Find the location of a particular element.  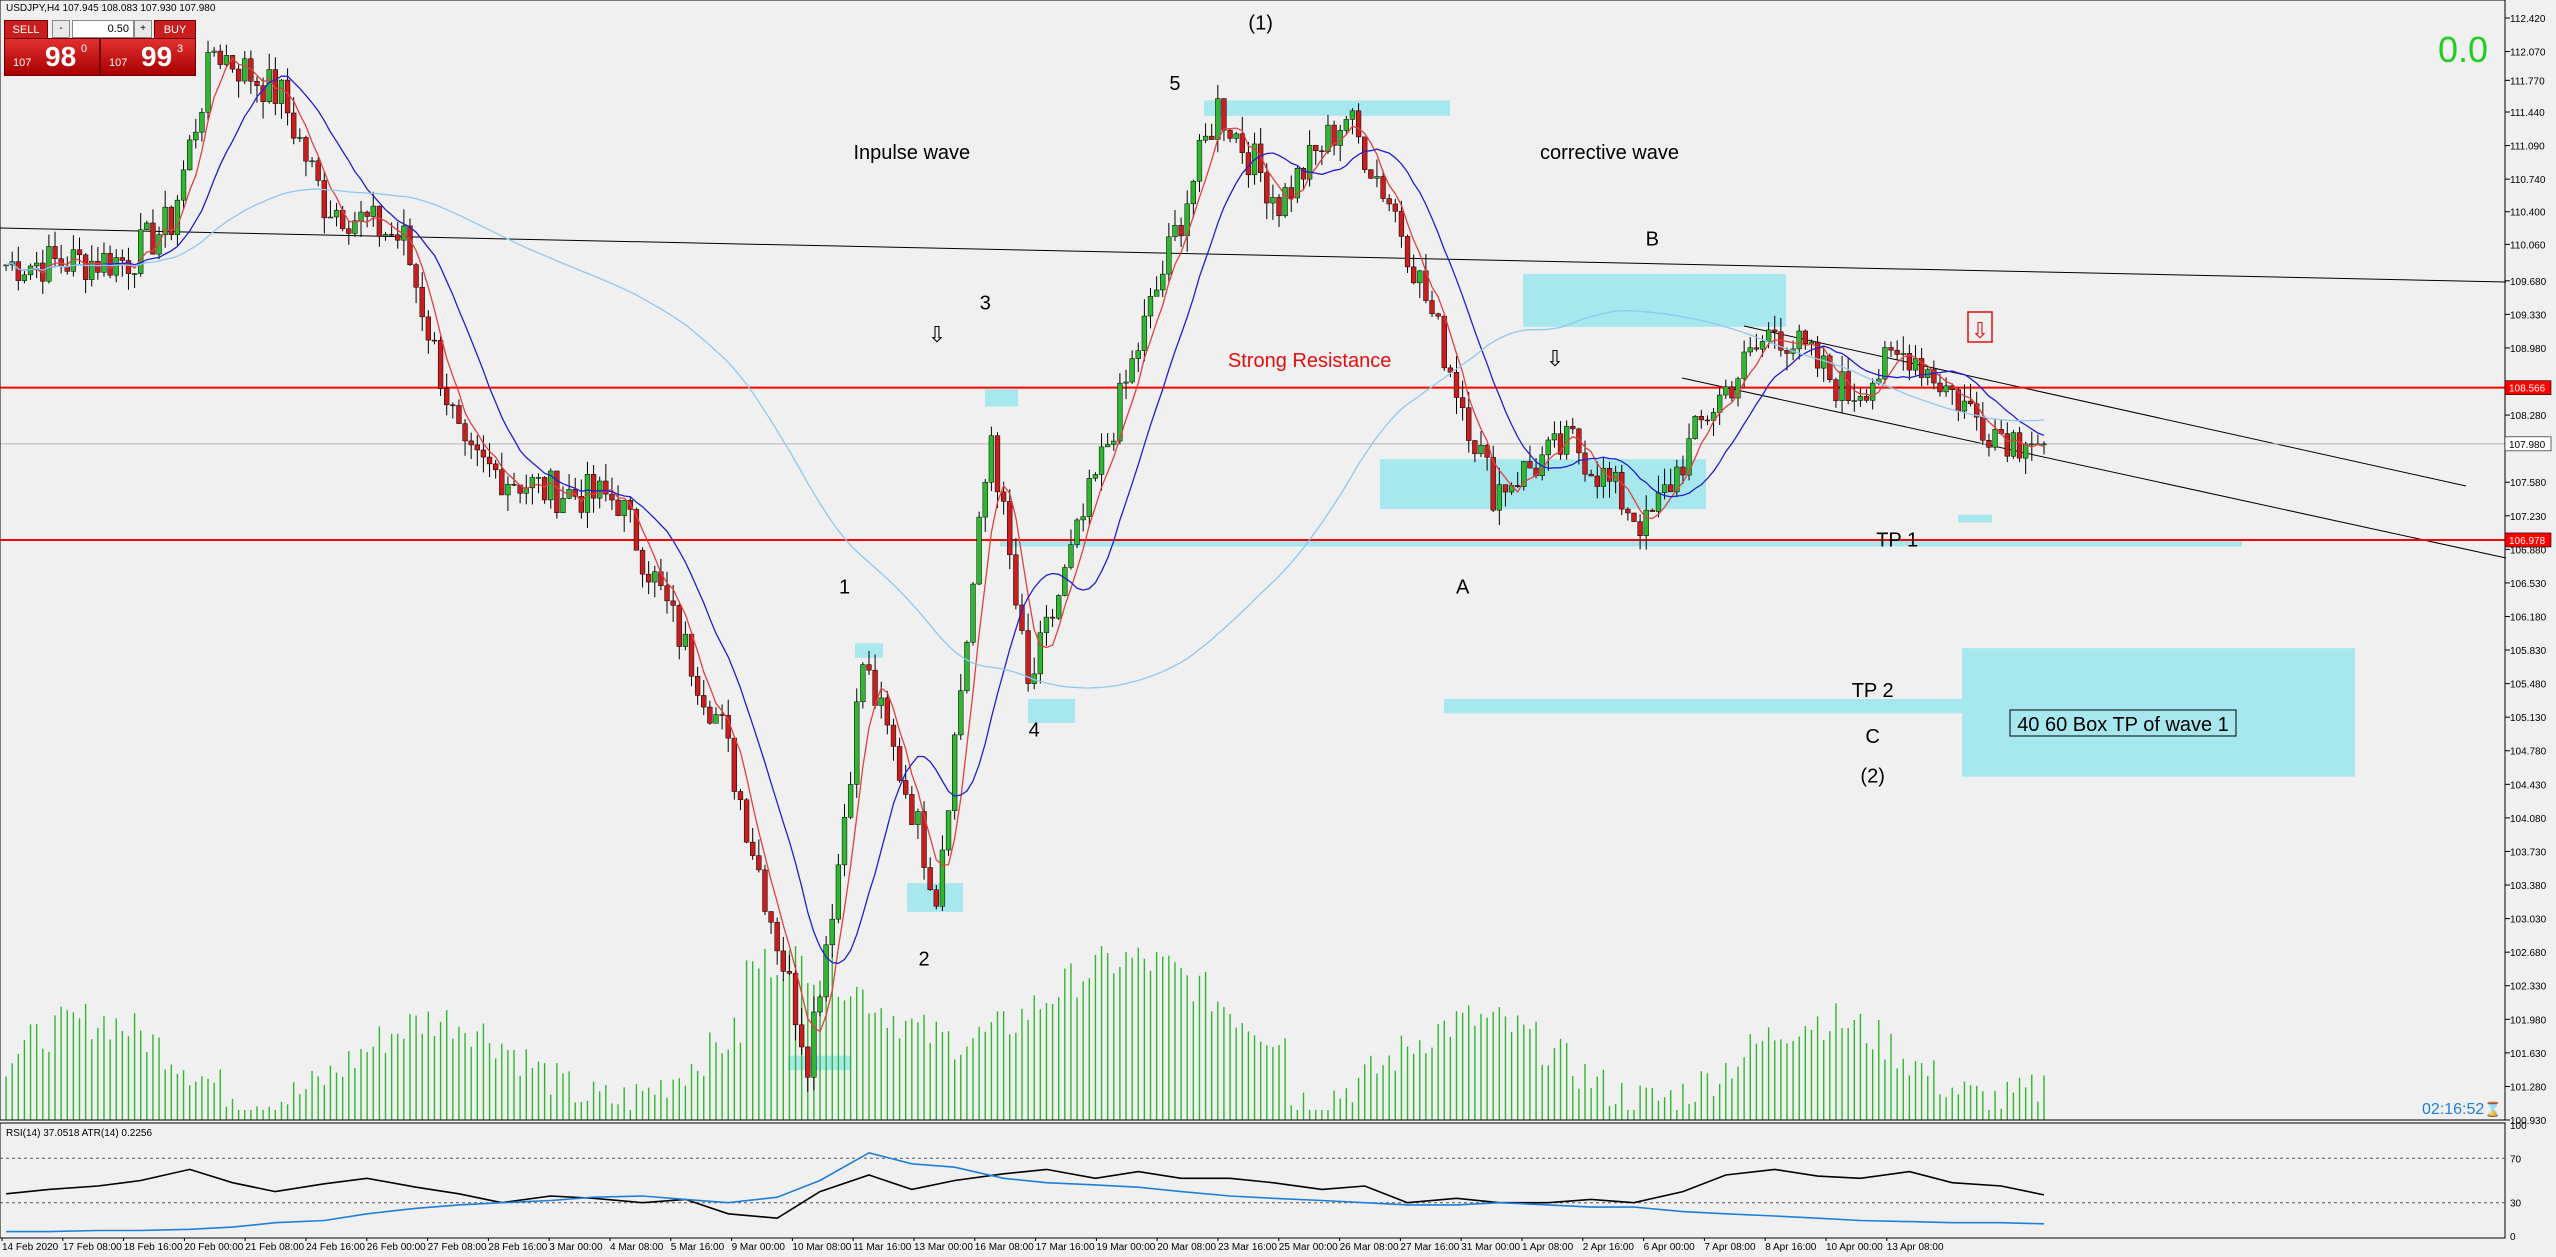

sell-price-prefix: 107 is located at coordinates (22, 63).